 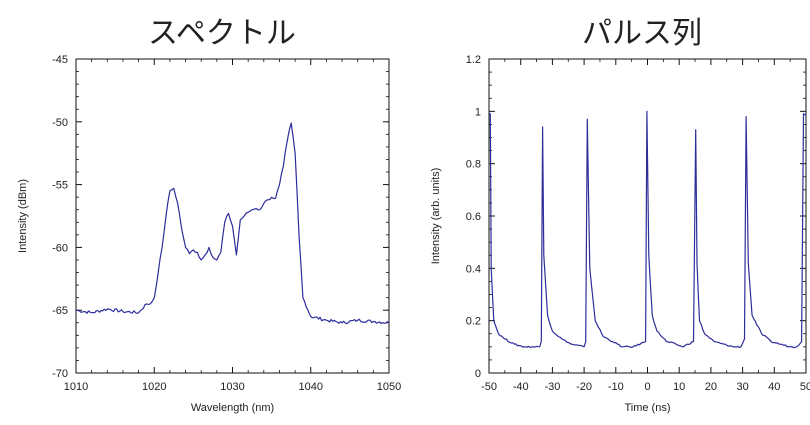 I want to click on spectrum-x-tick-label: 1040, so click(x=311, y=387).